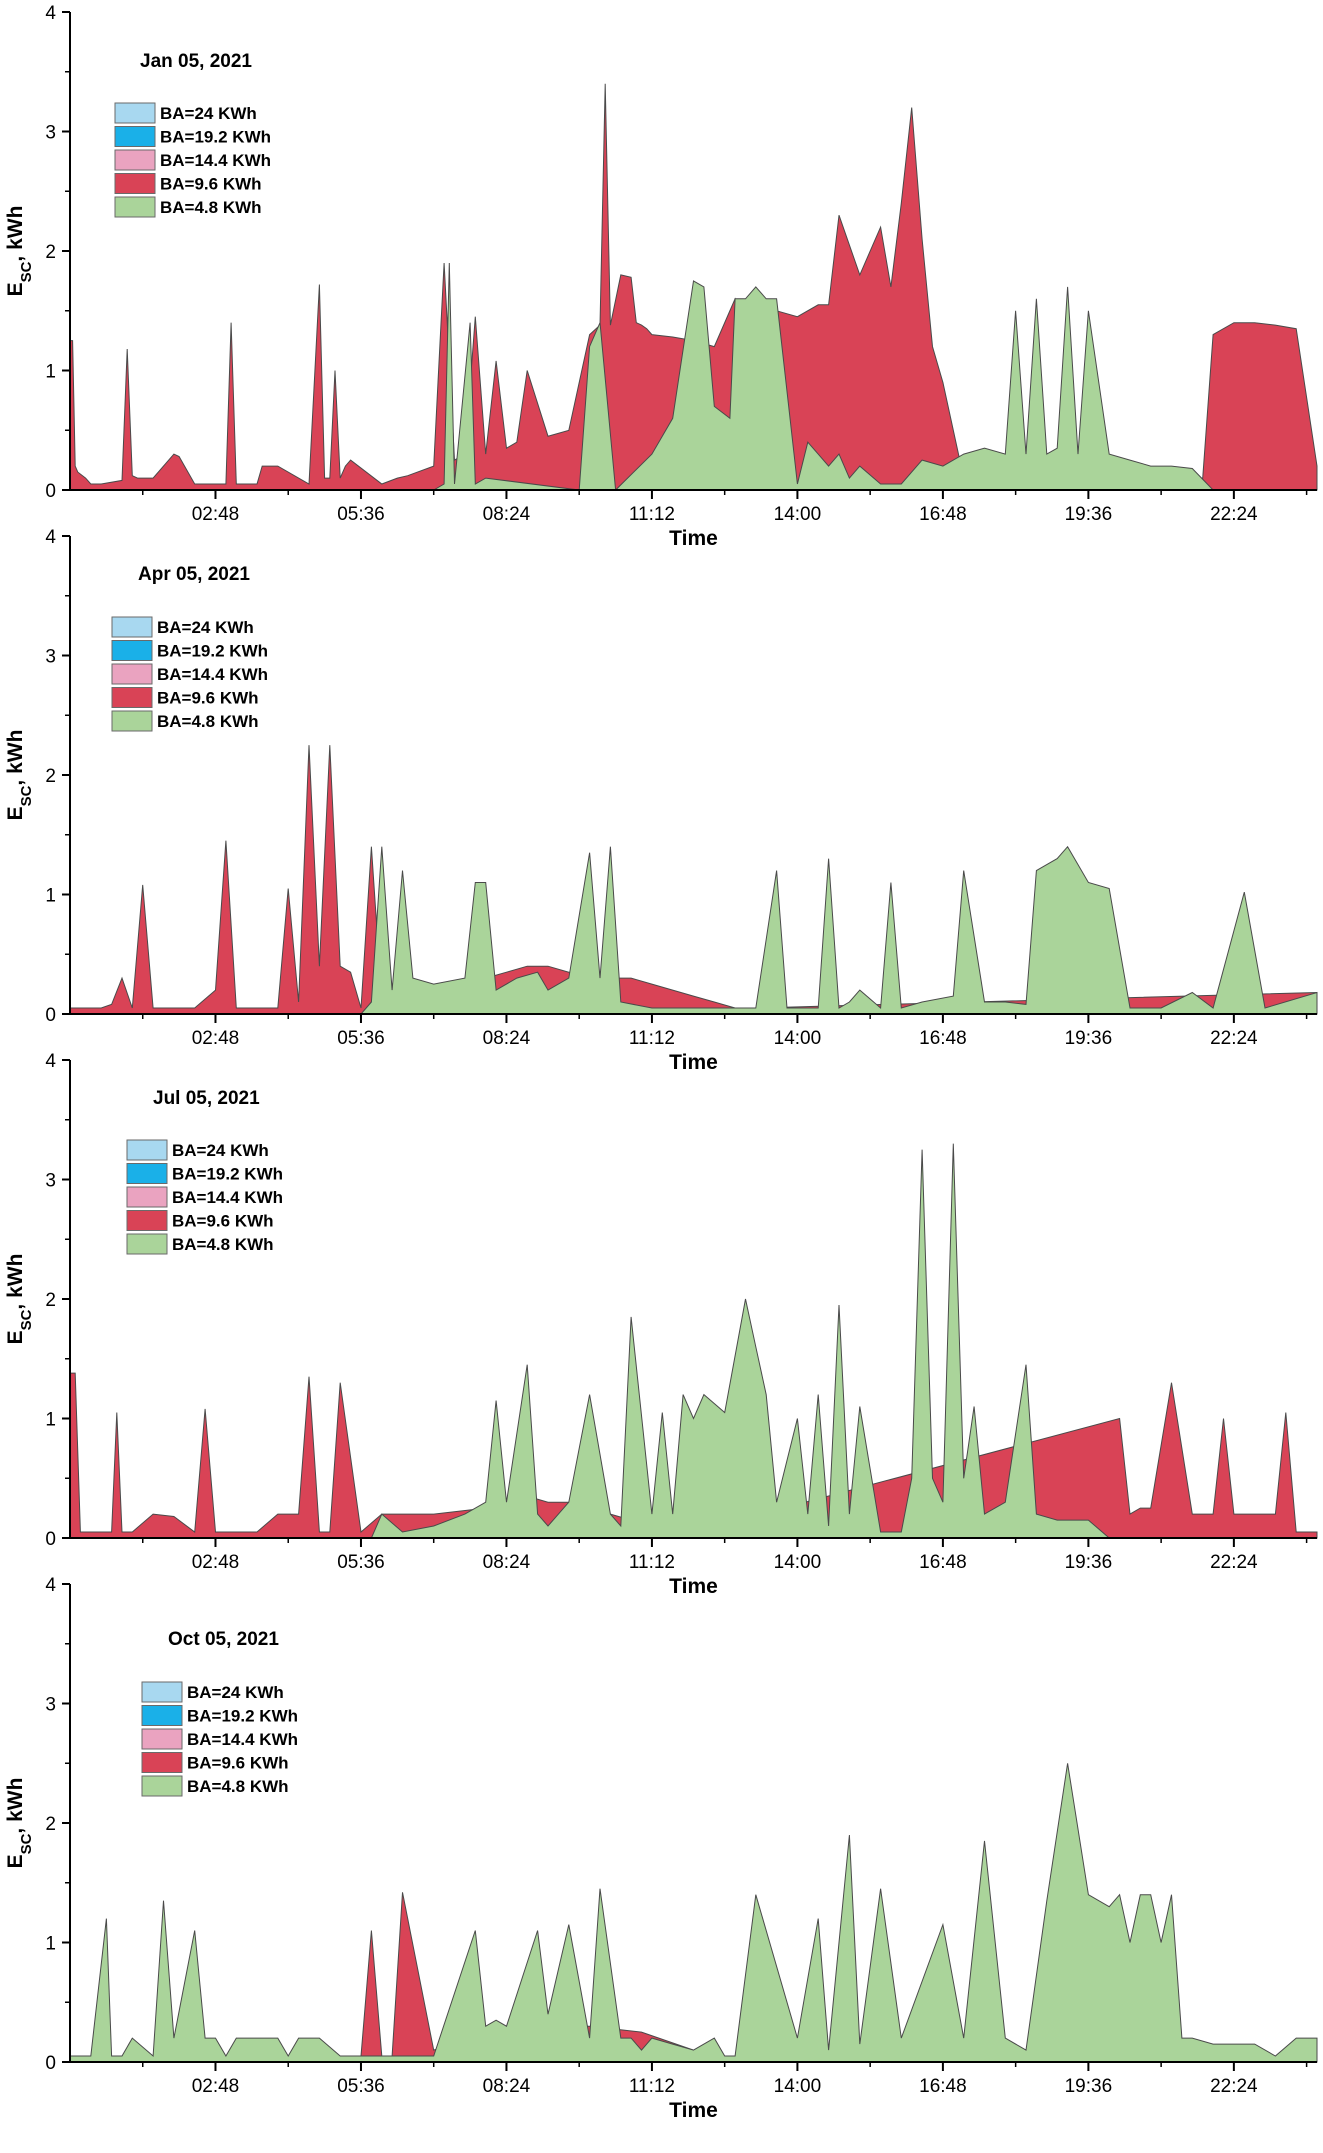  Describe the element at coordinates (206, 1098) in the screenshot. I see `chart-title: Jul 05, 2021` at that location.